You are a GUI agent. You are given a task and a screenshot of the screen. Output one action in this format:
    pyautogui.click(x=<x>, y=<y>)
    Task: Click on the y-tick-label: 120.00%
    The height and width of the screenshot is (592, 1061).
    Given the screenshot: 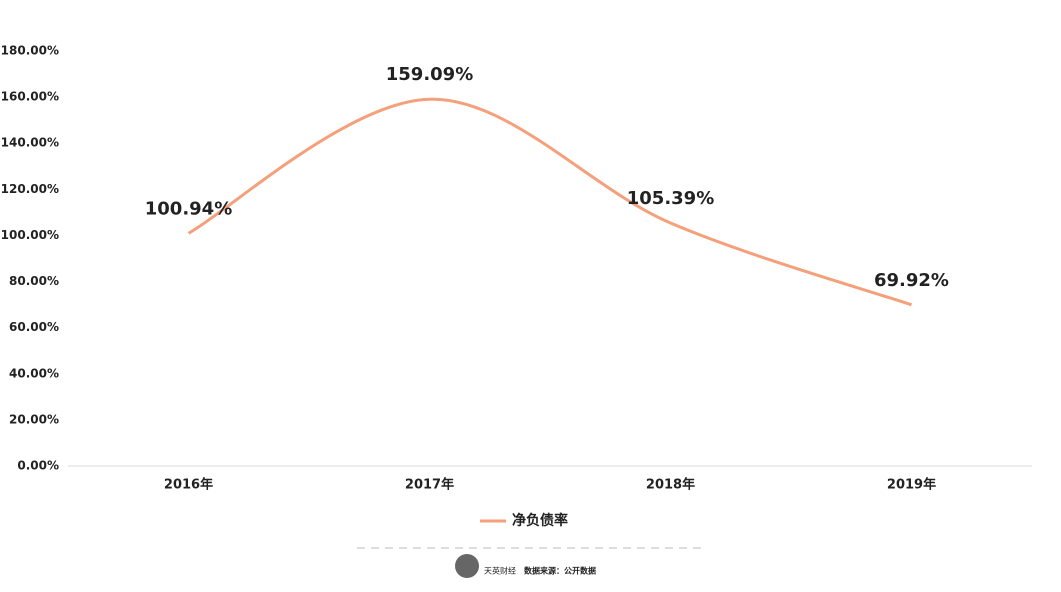 What is the action you would take?
    pyautogui.click(x=30, y=189)
    